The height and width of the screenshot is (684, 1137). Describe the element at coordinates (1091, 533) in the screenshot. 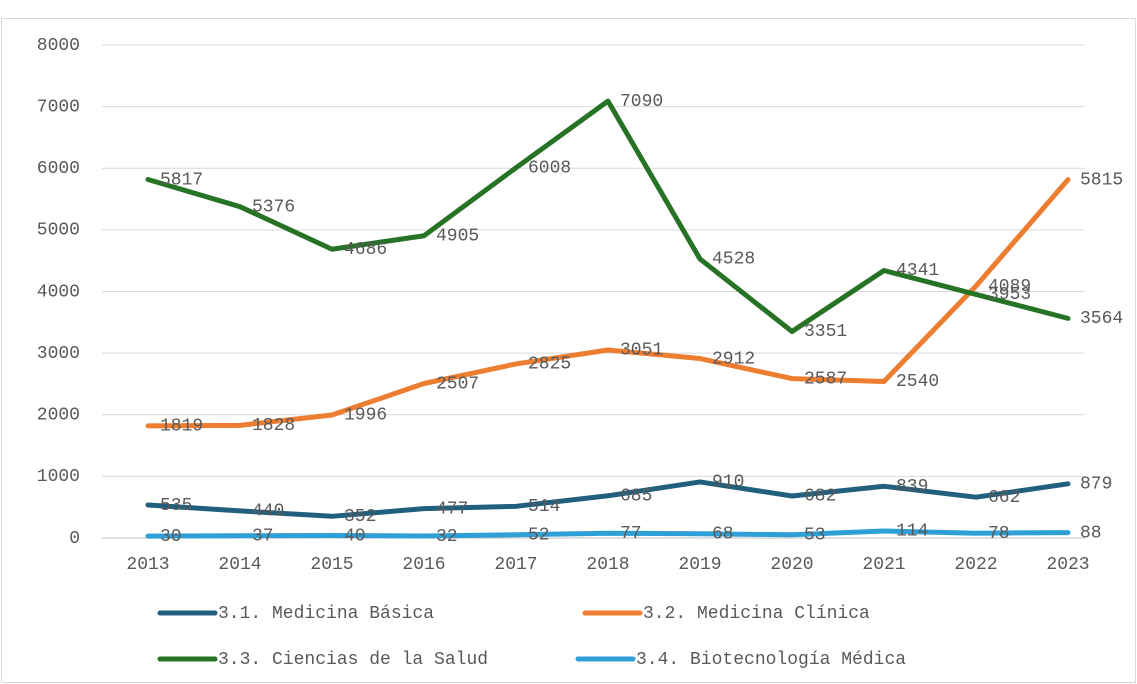

I see `data-label: 88` at that location.